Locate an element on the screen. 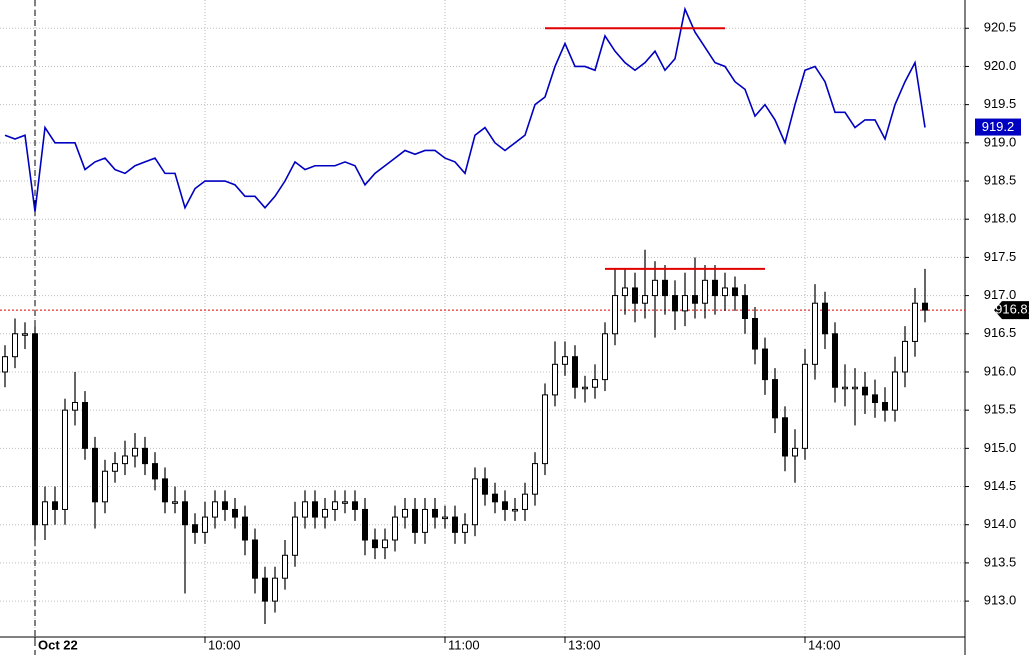  y-tick-label: 917.5 is located at coordinates (1000, 256).